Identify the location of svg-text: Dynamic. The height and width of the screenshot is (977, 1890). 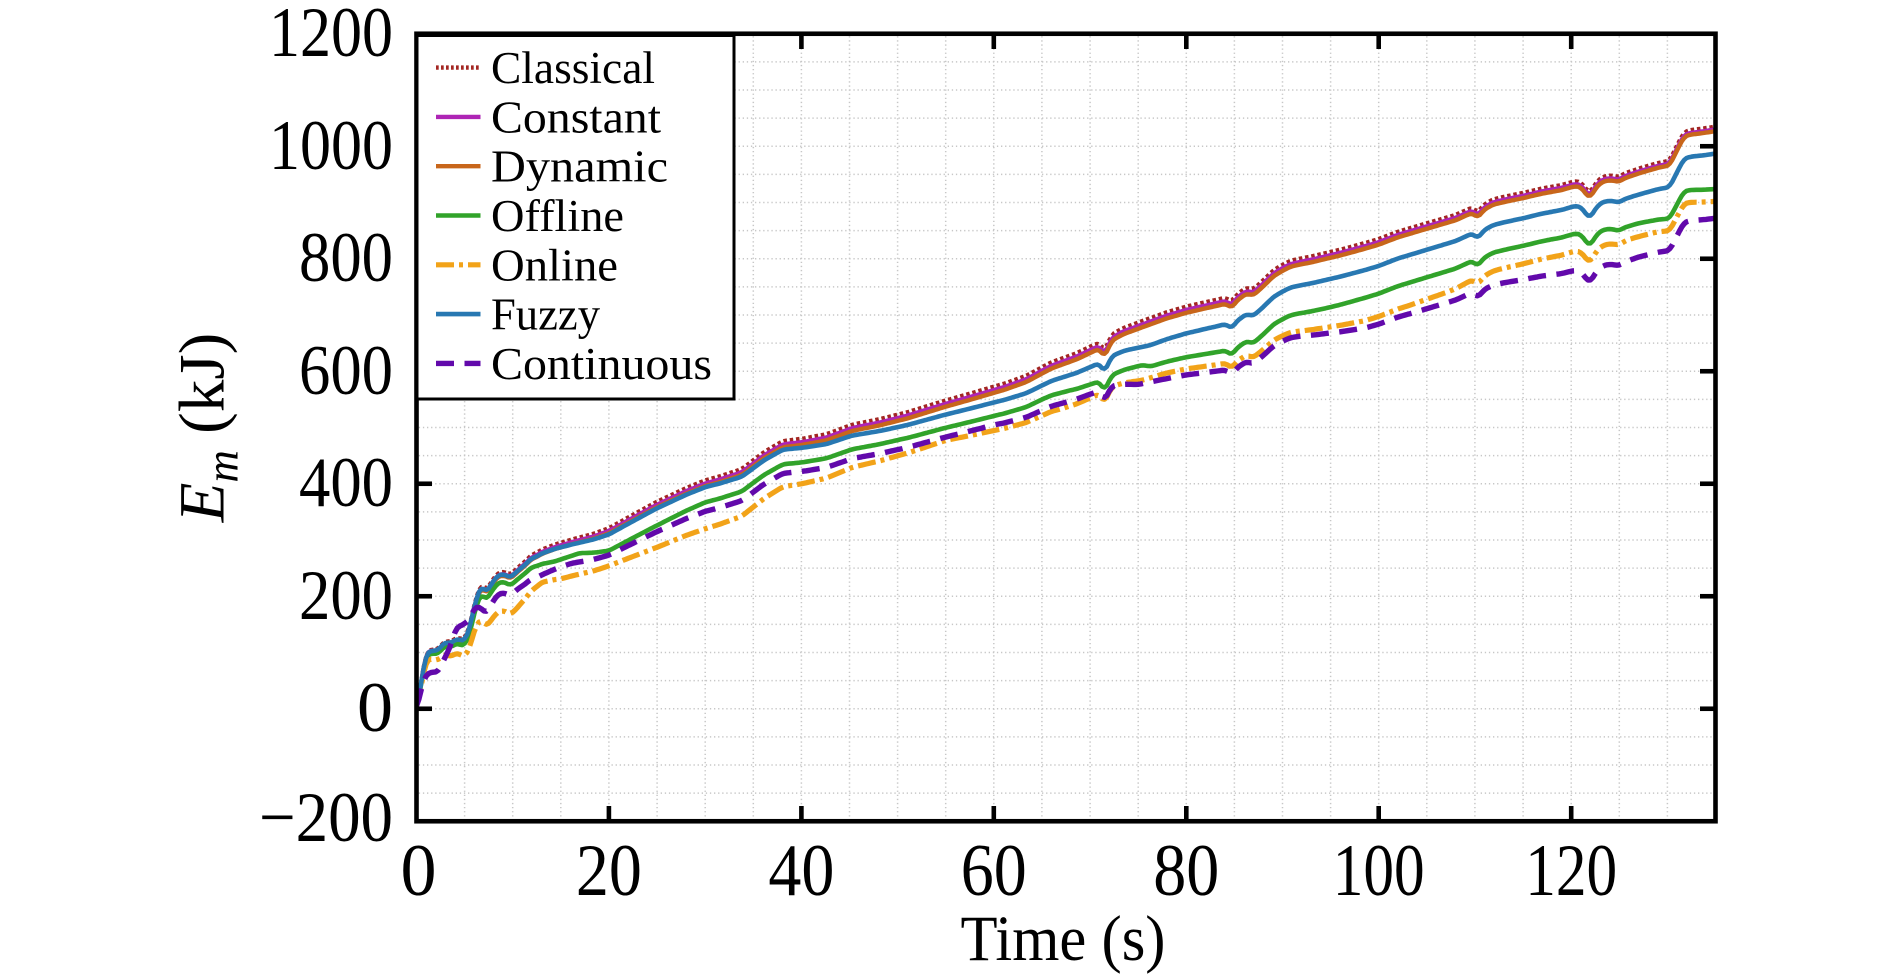
(579, 167).